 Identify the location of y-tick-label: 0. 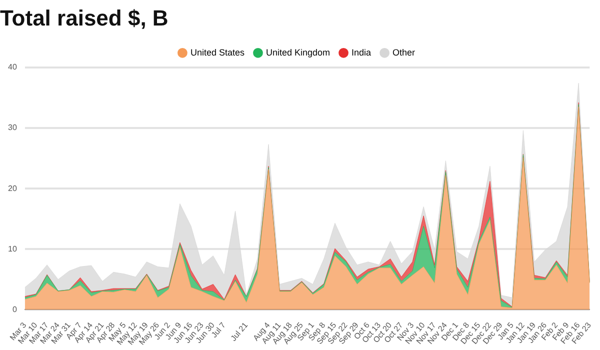
(15, 309).